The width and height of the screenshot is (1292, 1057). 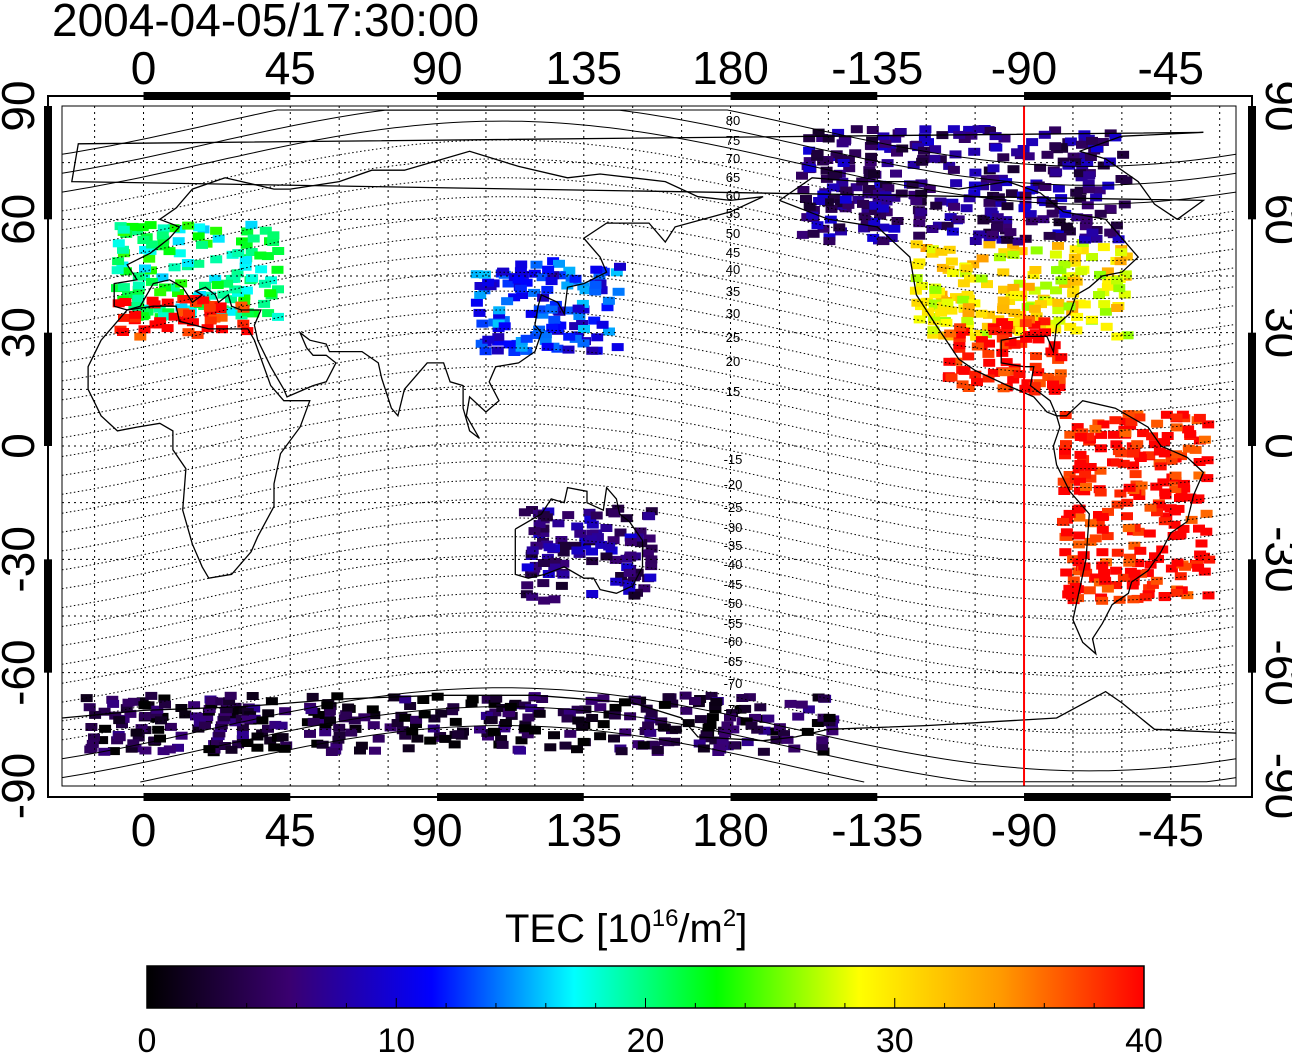 What do you see at coordinates (733, 195) in the screenshot?
I see `contour-label: 60` at bounding box center [733, 195].